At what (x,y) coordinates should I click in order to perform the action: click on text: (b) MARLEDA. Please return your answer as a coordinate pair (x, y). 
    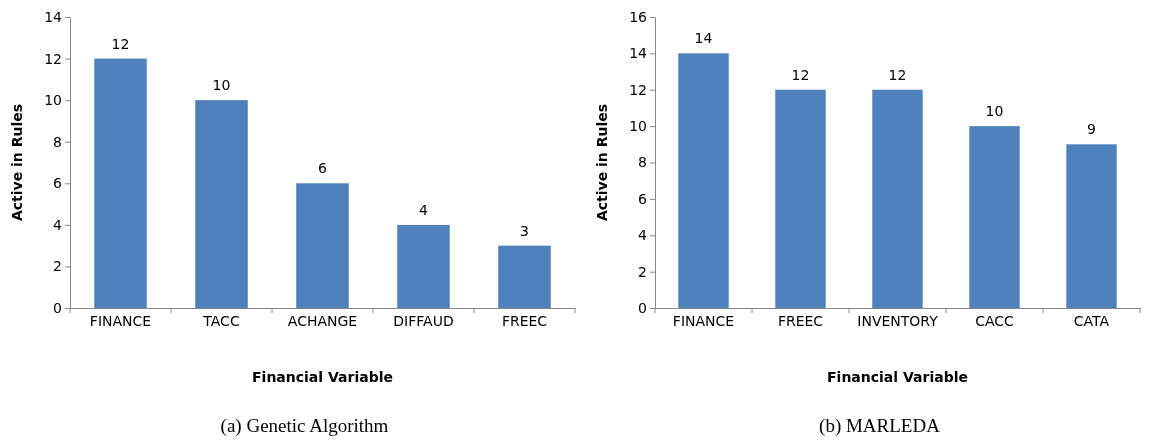
    Looking at the image, I should click on (880, 426).